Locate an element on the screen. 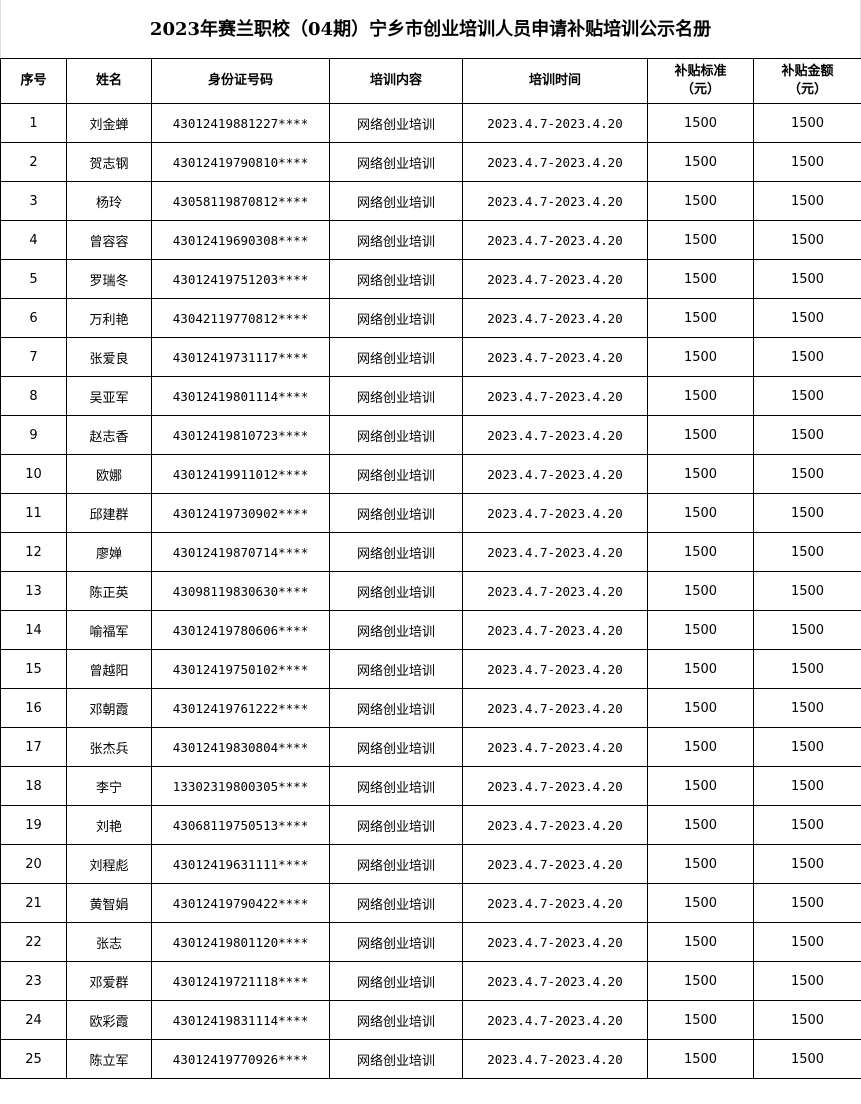  document-title: 2023年赛兰职校（04期）宁乡市创业培训人员申请补贴培训公示名册 is located at coordinates (430, 29).